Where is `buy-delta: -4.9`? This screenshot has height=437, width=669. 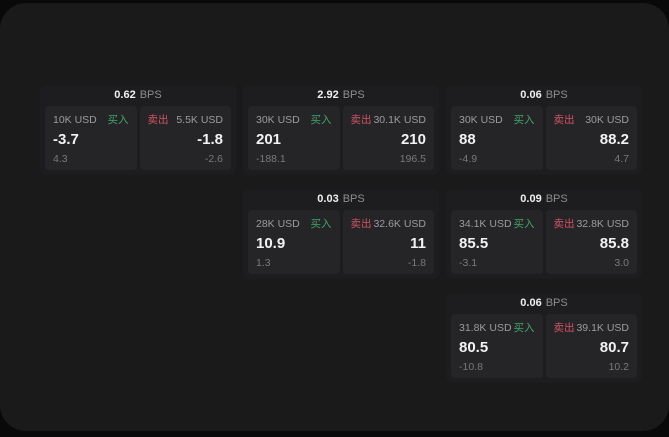 buy-delta: -4.9 is located at coordinates (468, 159).